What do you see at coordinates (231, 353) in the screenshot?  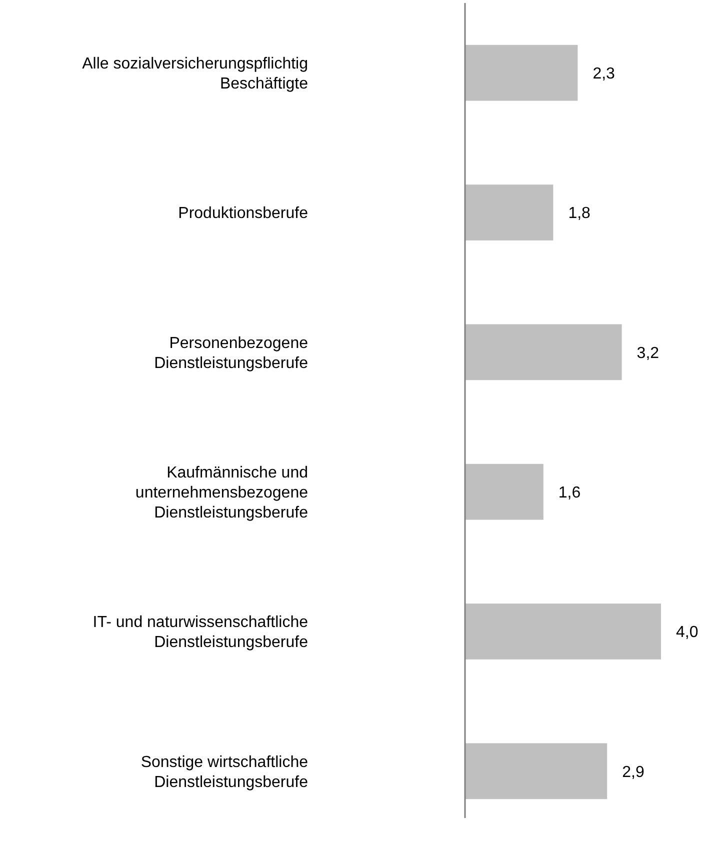 I see `y-tick-label: Personenbezogene Dienstleistungsberufe` at bounding box center [231, 353].